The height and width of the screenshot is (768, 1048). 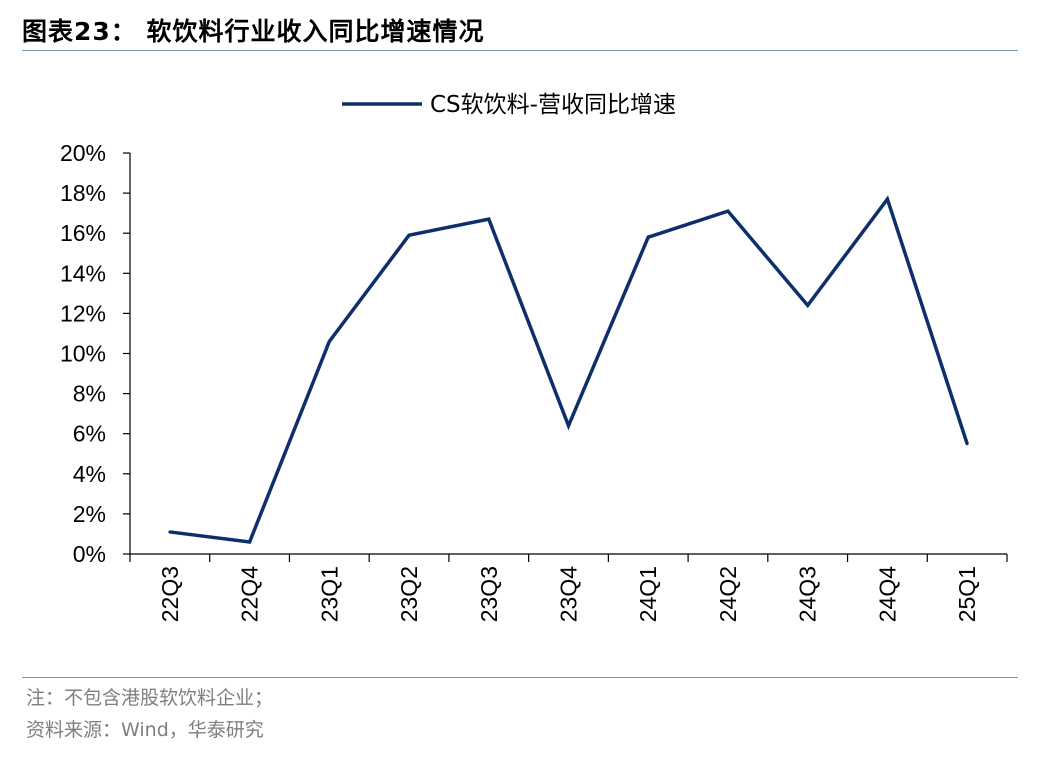 I want to click on x-tick-label: 23Q3, so click(x=489, y=594).